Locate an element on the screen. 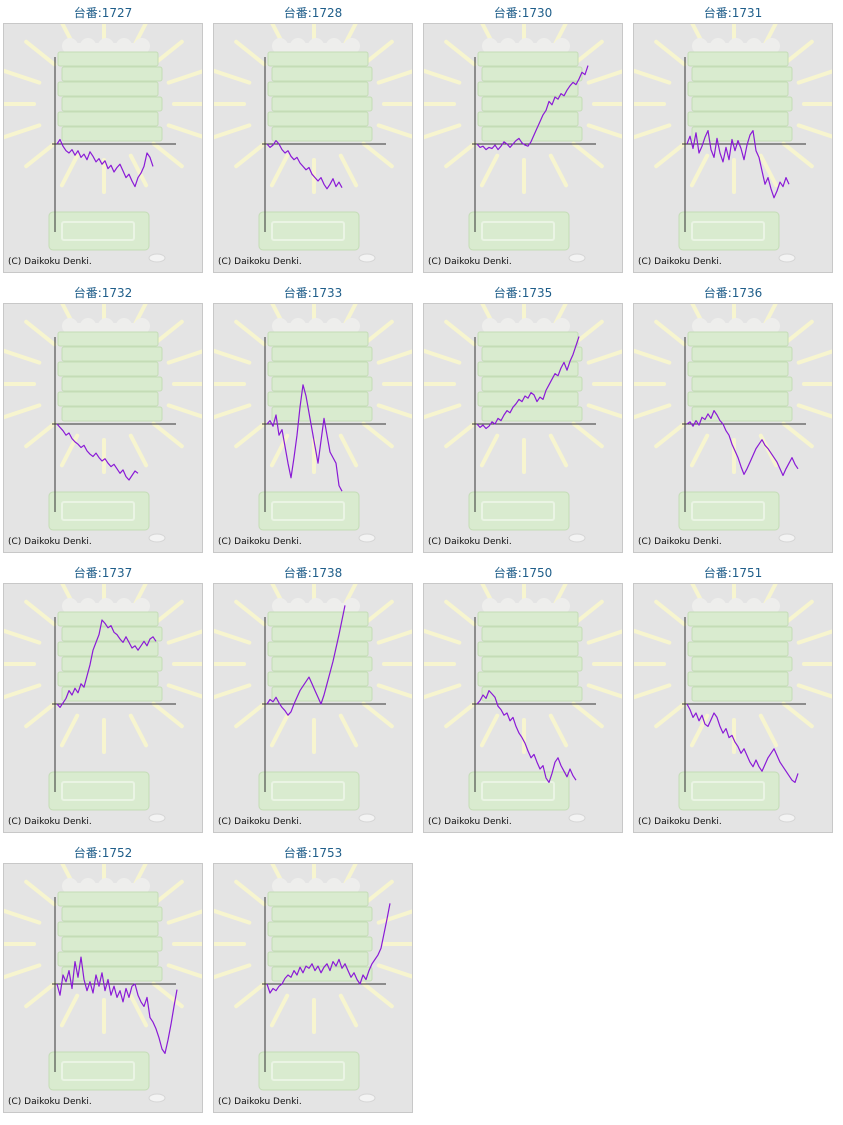 This screenshot has height=1125, width=843. graph-cell: 台番:1728 (C) Daikoku Denki. is located at coordinates (313, 137).